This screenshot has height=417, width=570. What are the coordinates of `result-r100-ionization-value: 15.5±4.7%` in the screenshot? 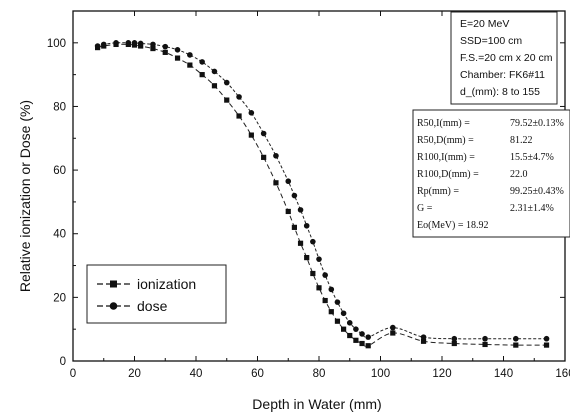 It's located at (532, 157).